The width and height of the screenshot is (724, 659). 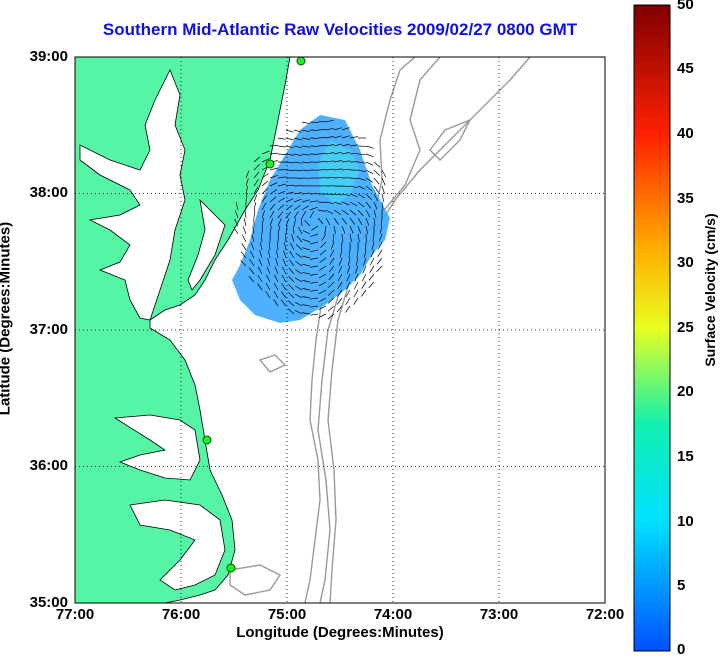 What do you see at coordinates (685, 391) in the screenshot?
I see `colorbar-tick: 20` at bounding box center [685, 391].